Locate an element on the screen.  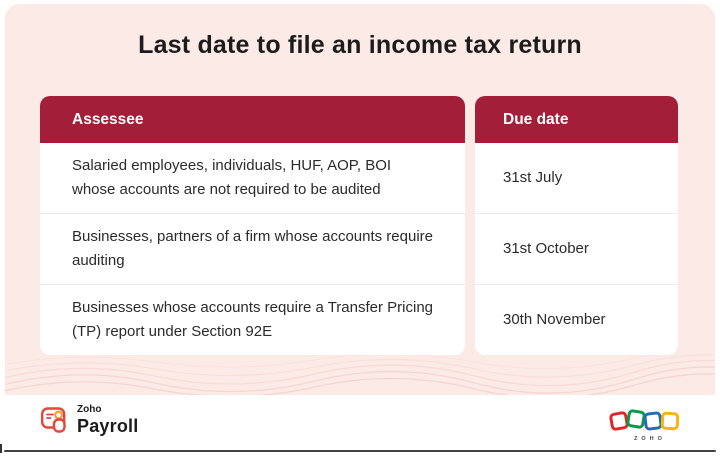
due-date-column-header: Due date is located at coordinates (576, 119).